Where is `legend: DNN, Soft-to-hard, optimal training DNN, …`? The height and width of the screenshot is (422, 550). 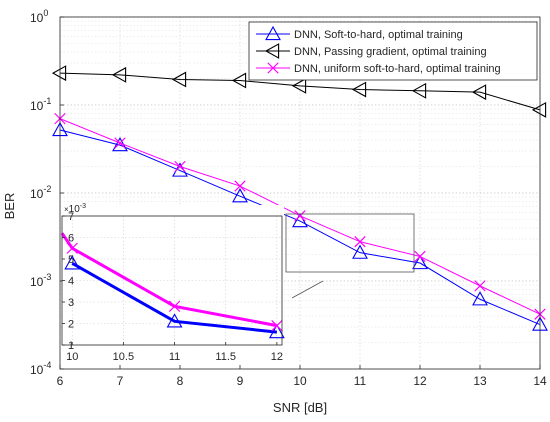 legend: DNN, Soft-to-hard, optimal training DNN, … is located at coordinates (393, 51).